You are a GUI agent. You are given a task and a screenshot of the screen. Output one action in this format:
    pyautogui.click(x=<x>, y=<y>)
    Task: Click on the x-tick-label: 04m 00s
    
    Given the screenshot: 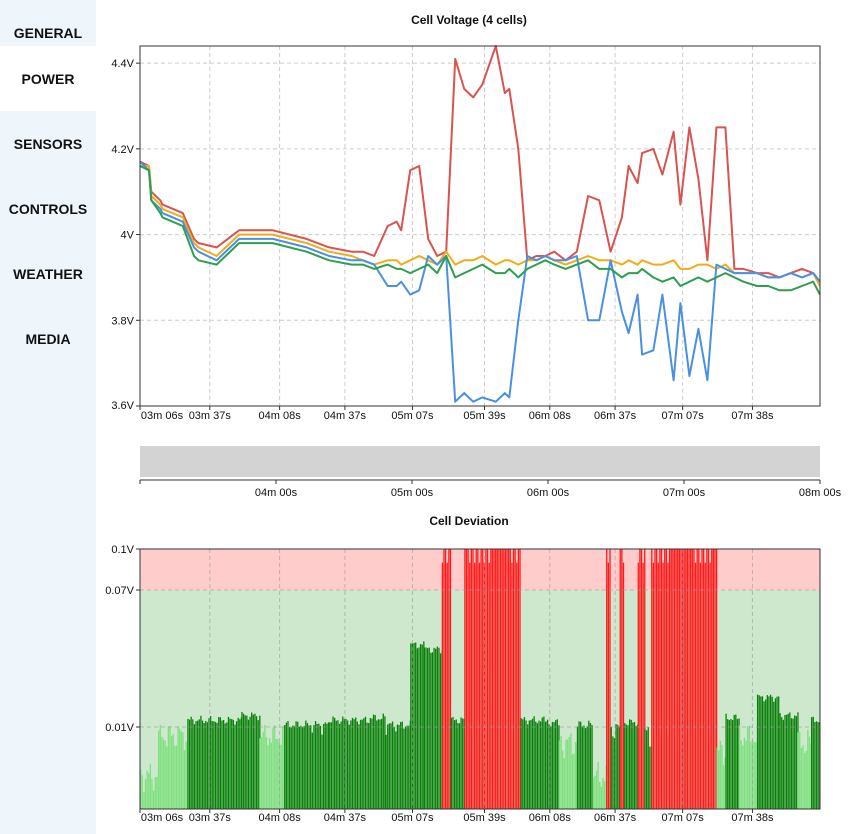 What is the action you would take?
    pyautogui.click(x=276, y=493)
    